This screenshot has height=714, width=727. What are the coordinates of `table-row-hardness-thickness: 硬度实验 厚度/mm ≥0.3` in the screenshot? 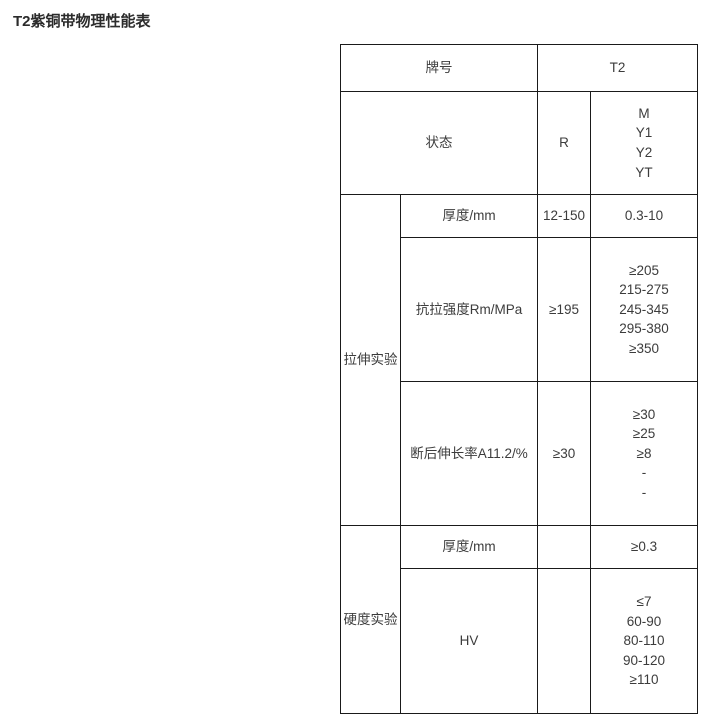 It's located at (519, 619).